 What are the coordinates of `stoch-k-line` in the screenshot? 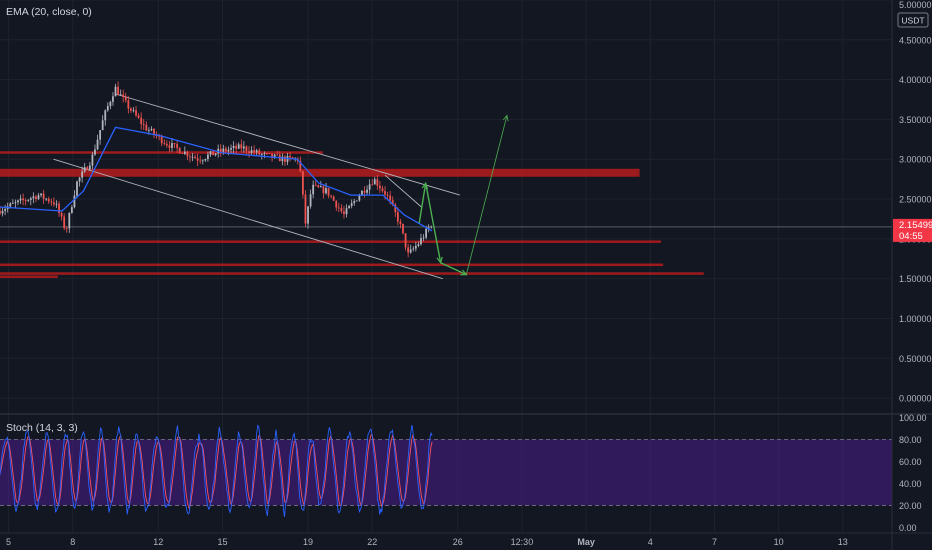 It's located at (216, 470).